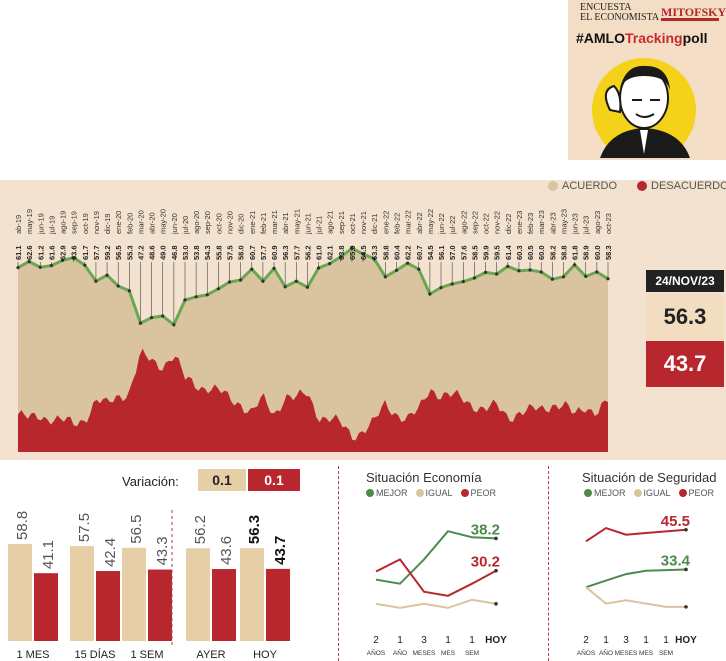  I want to click on date-label: ene-23, so click(519, 222).